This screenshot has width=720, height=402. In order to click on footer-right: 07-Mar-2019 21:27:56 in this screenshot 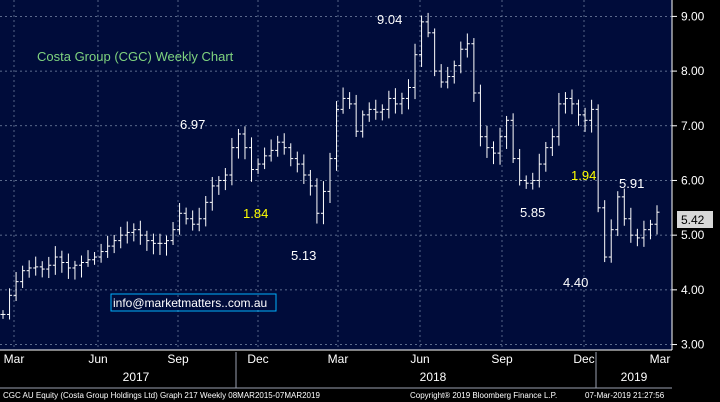, I will do `click(625, 395)`.